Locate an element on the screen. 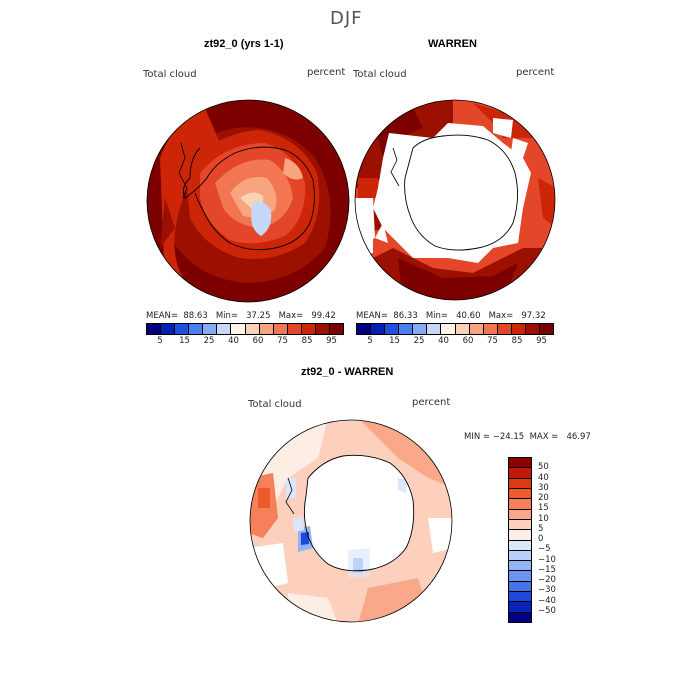 The height and width of the screenshot is (700, 700). colorbar-tick-label: 30 is located at coordinates (543, 487).